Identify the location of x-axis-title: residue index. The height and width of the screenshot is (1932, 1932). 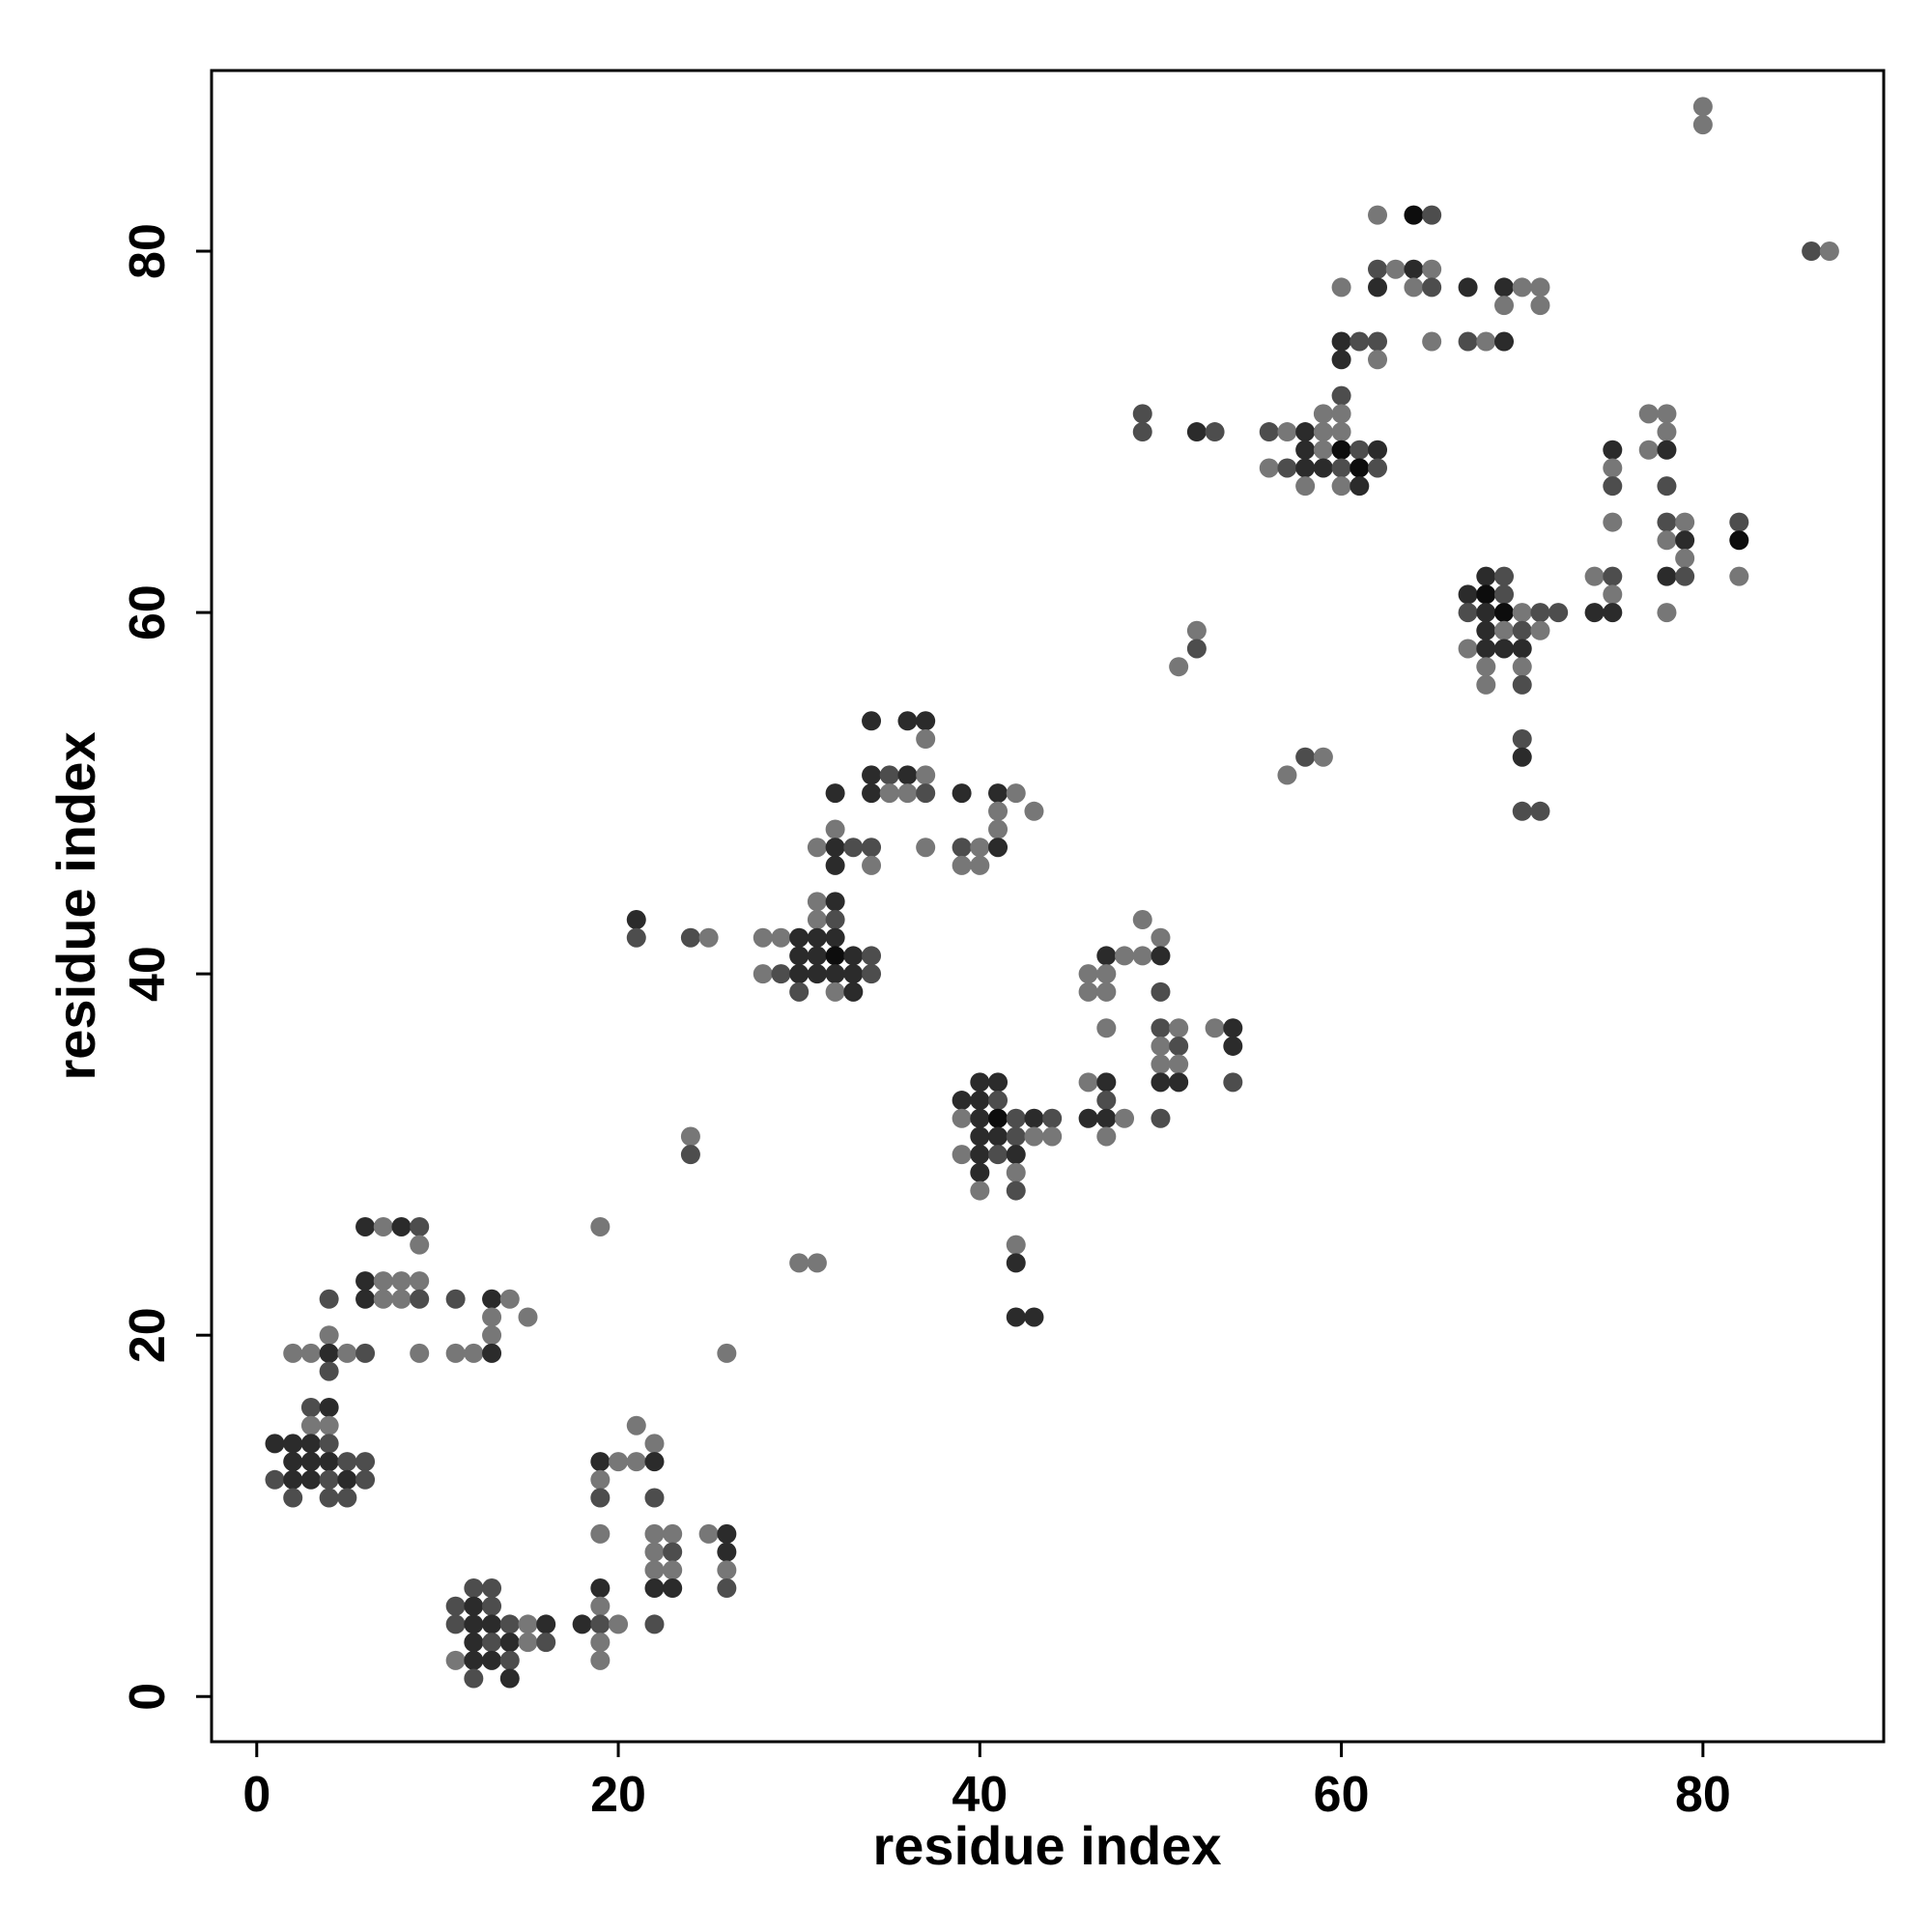
(1046, 1845).